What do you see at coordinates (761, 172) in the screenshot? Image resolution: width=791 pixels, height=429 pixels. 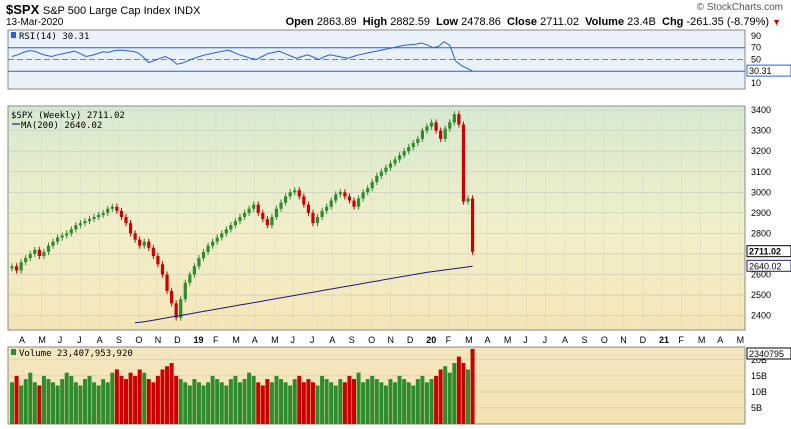 I see `price-tick-label: 3100` at bounding box center [761, 172].